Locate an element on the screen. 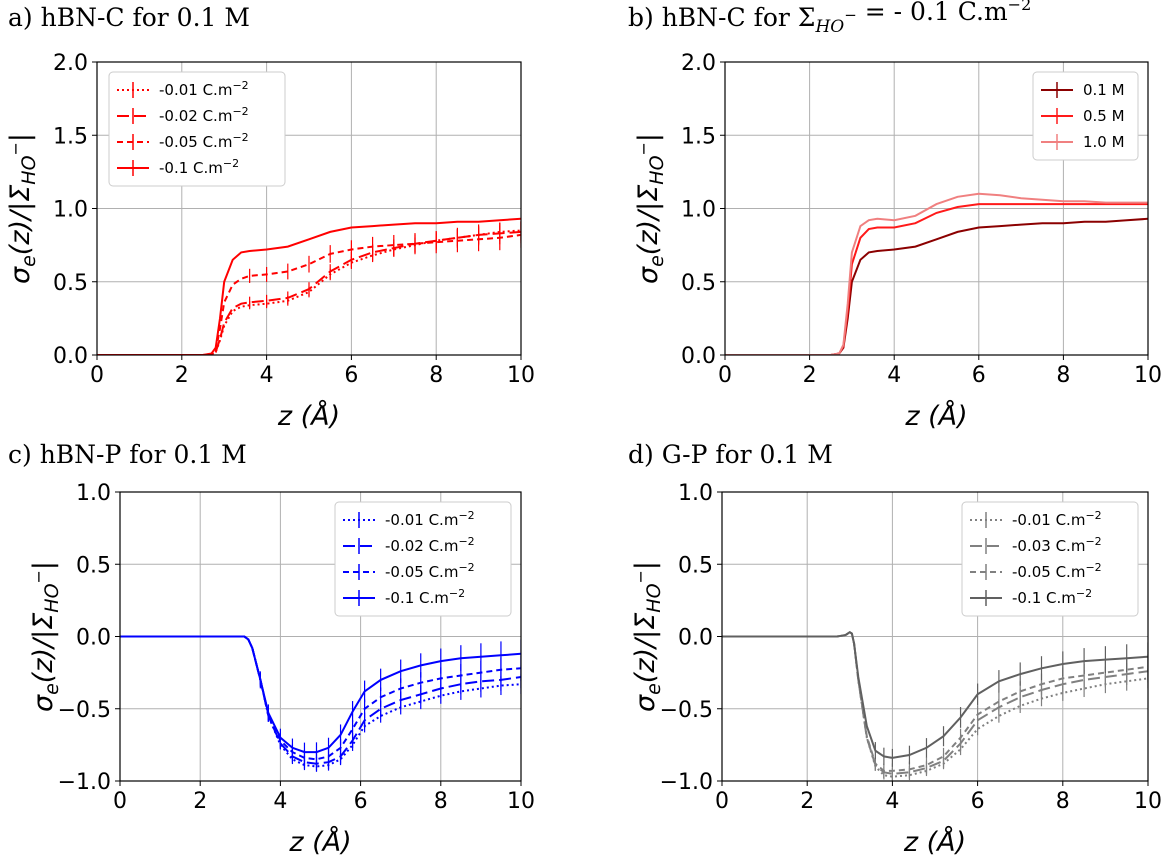  legend: 0.1 M 0.5 M 1.0 M is located at coordinates (1085, 116).